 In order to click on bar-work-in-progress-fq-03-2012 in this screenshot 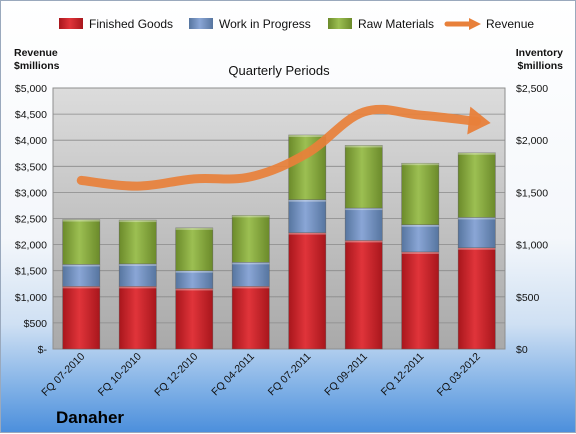, I will do `click(476, 232)`.